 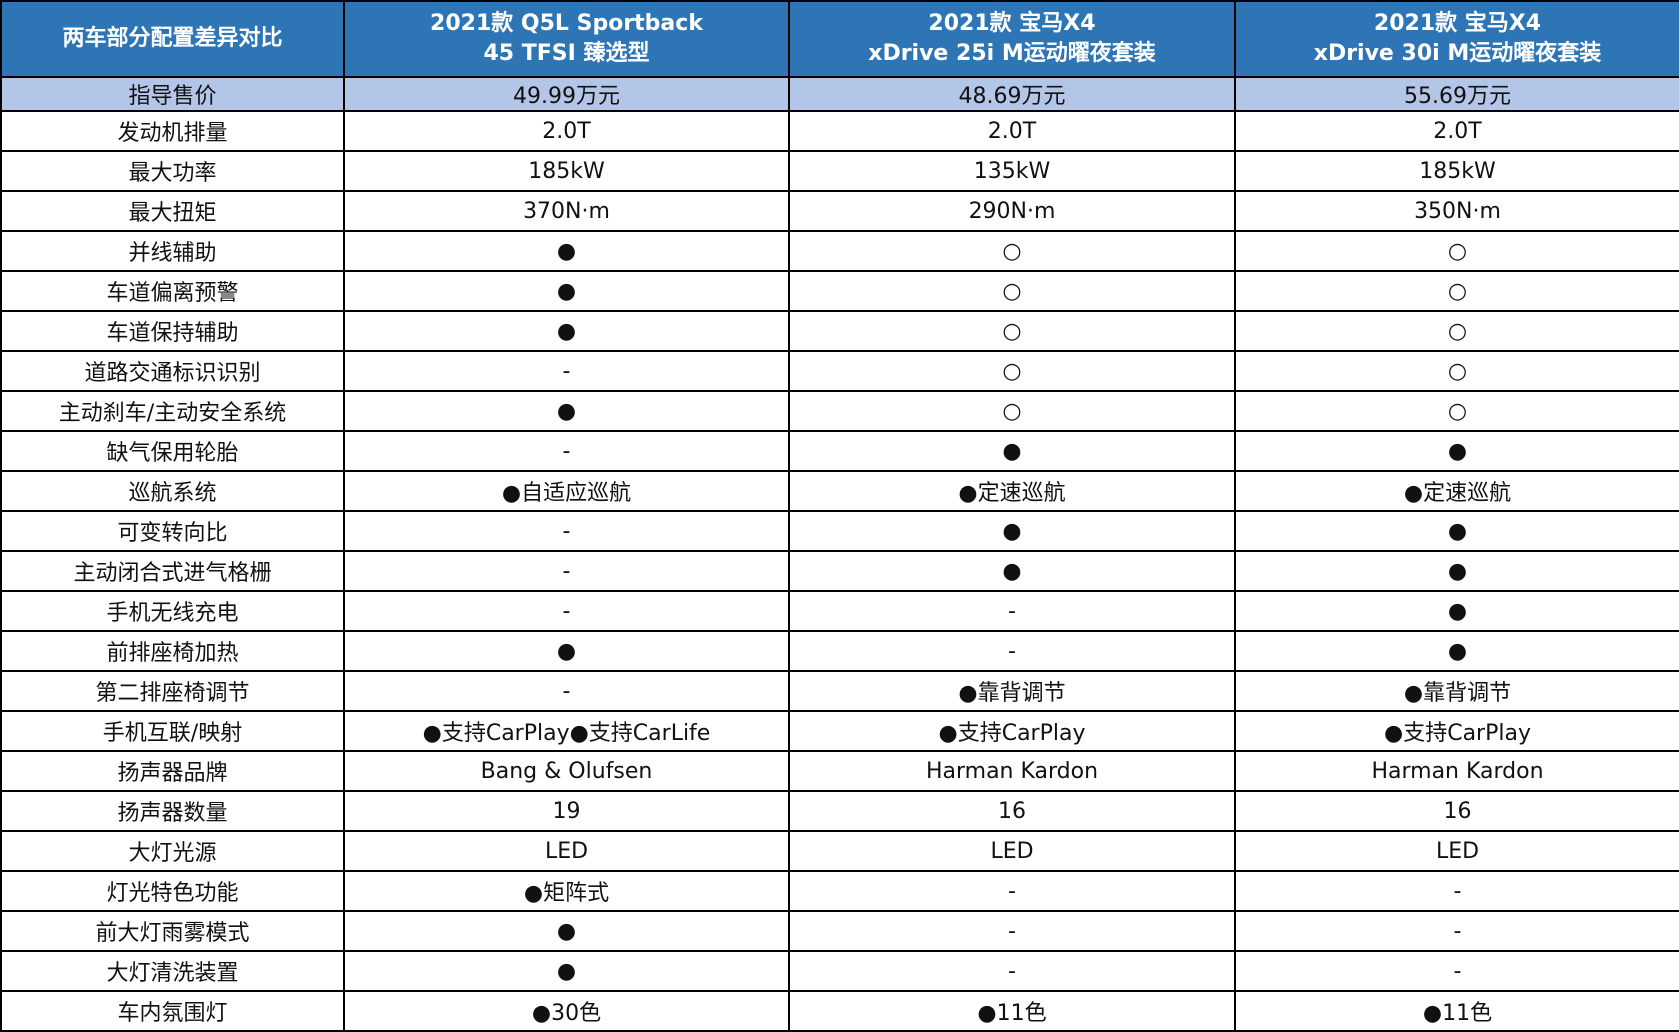 I want to click on price-row: 指导售价 49.99万元 48.69万元 55.69万元, so click(x=839, y=94).